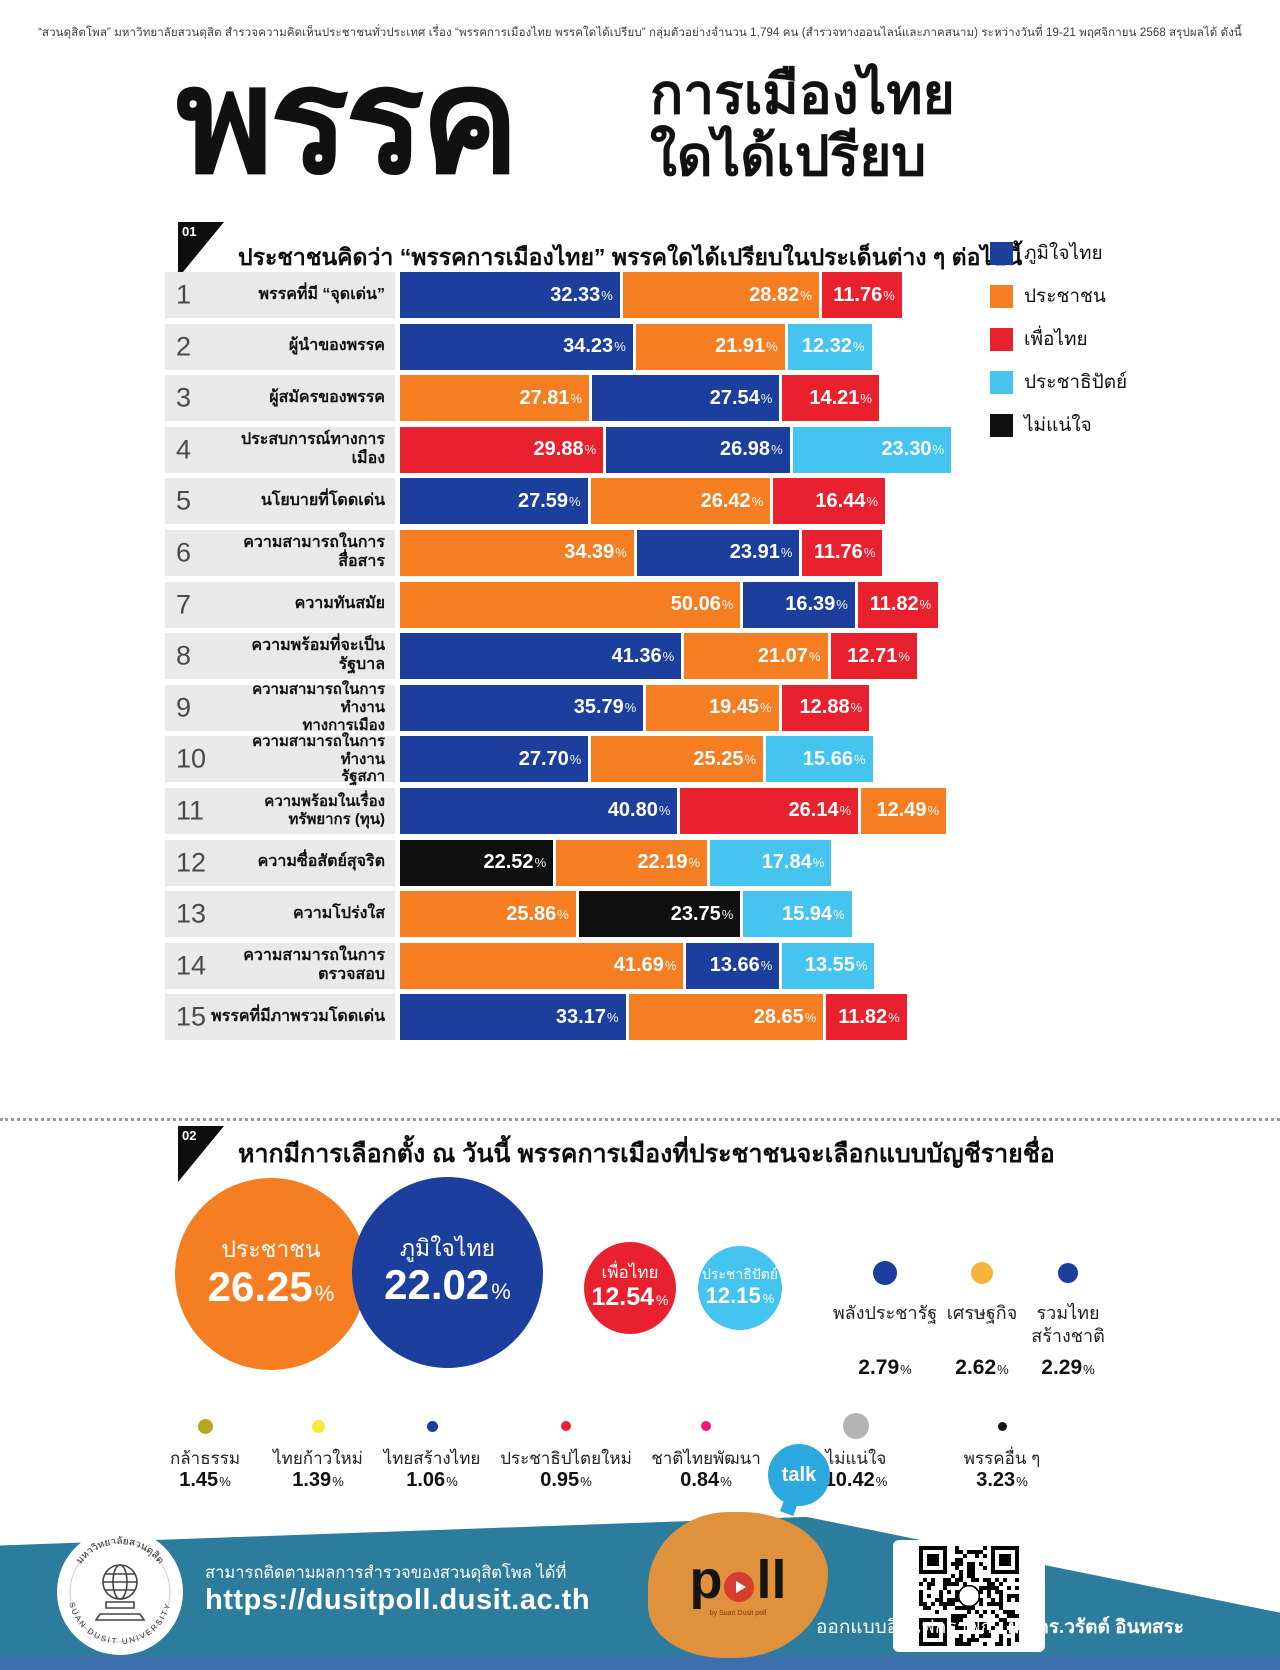 The width and height of the screenshot is (1280, 1670). I want to click on party-dot-wrap, so click(566, 1426).